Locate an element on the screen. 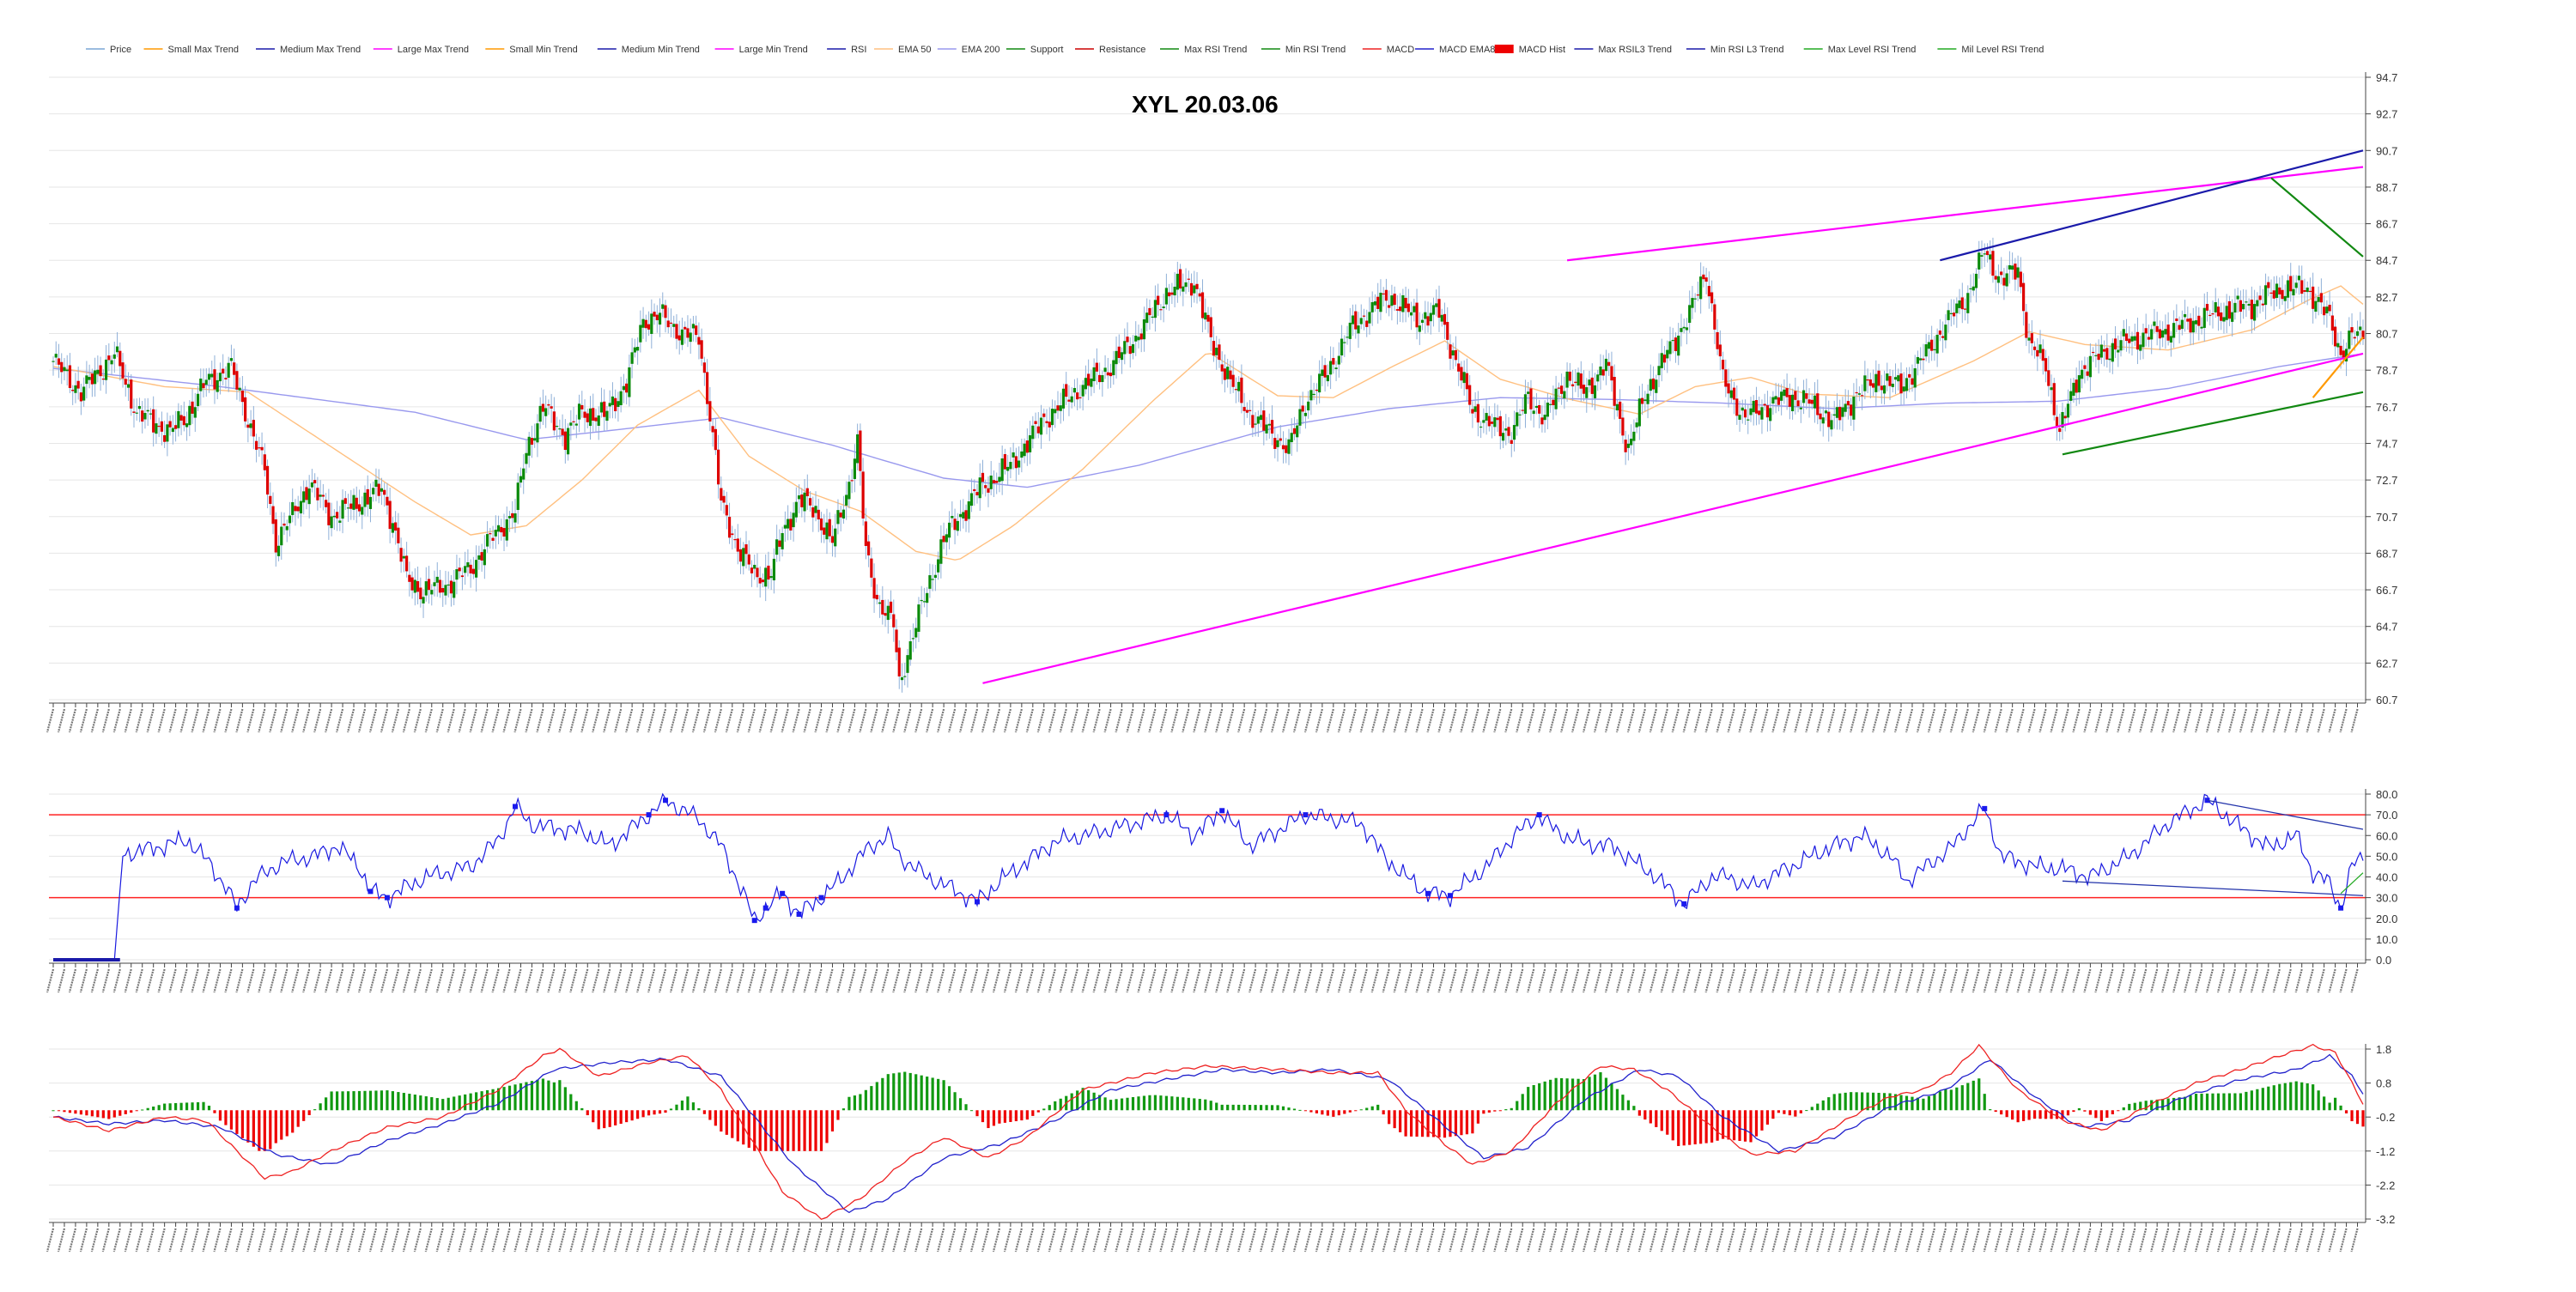  legend-label: Support is located at coordinates (1047, 50).